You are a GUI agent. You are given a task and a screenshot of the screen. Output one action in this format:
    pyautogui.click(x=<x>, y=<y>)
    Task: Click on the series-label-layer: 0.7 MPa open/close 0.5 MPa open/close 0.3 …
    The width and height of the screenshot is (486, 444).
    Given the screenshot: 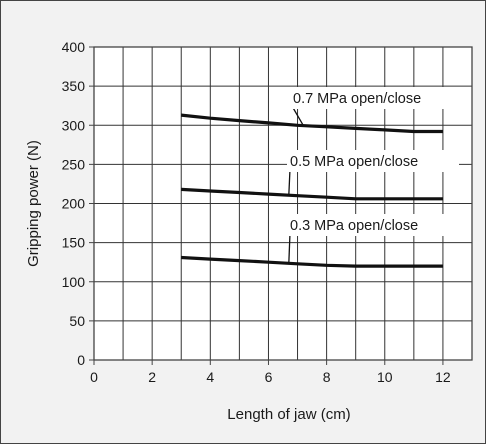 What is the action you would take?
    pyautogui.click(x=374, y=175)
    